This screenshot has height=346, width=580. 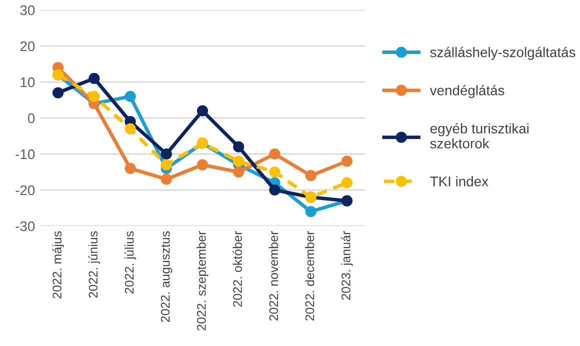 I want to click on x-tick-label: 2022. szeptember, so click(x=202, y=280).